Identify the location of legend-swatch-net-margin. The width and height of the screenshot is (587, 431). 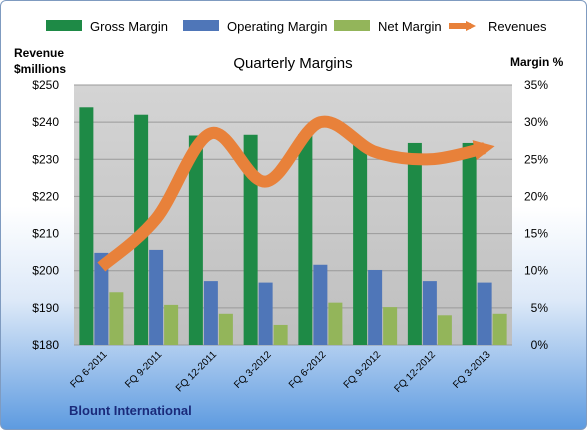
(352, 25).